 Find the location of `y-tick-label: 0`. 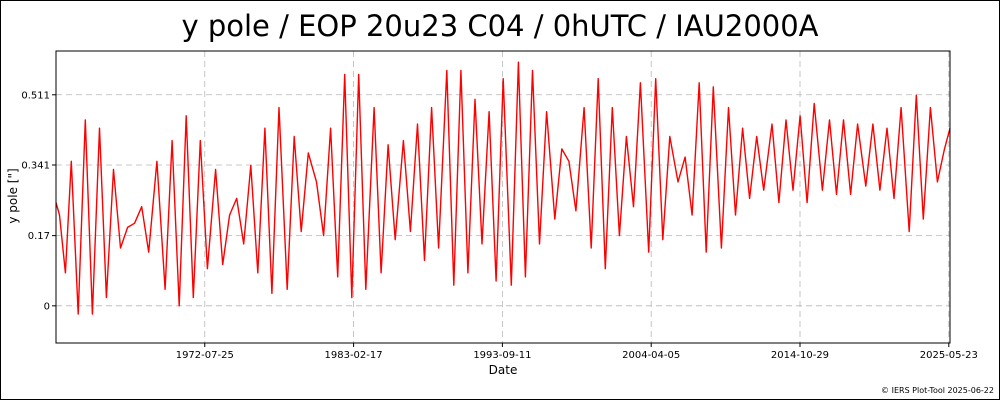

y-tick-label: 0 is located at coordinates (47, 306).